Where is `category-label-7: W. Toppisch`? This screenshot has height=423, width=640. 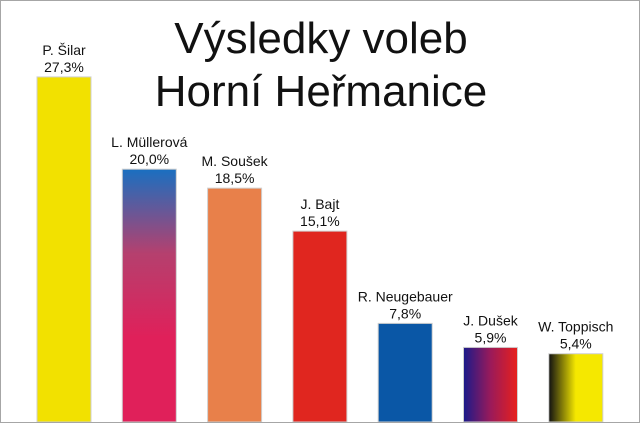 category-label-7: W. Toppisch is located at coordinates (575, 327).